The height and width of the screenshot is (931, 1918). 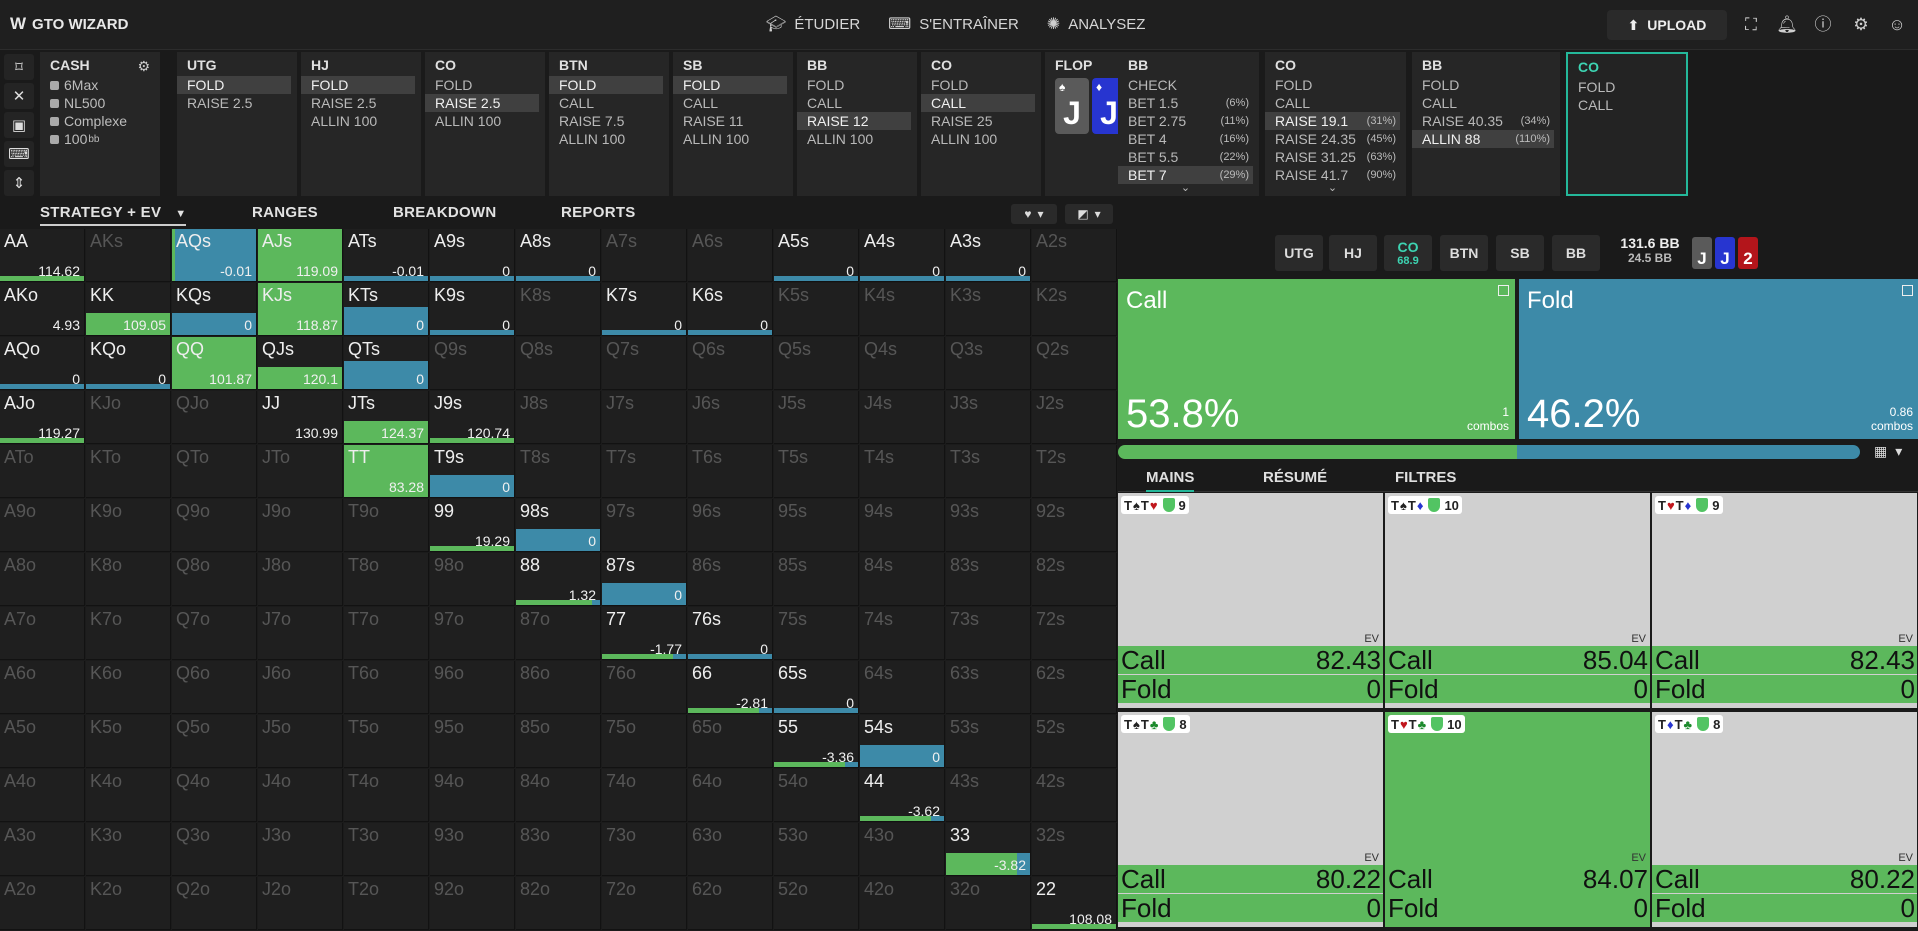 I want to click on hand-cell-K9o: K9o, so click(x=128, y=525).